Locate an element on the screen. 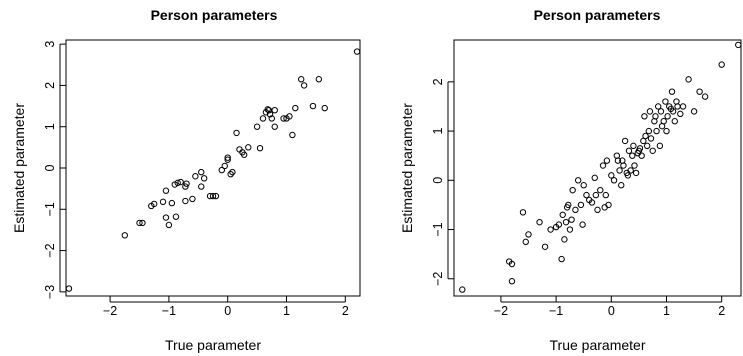  x-tick-label: 1 is located at coordinates (666, 311).